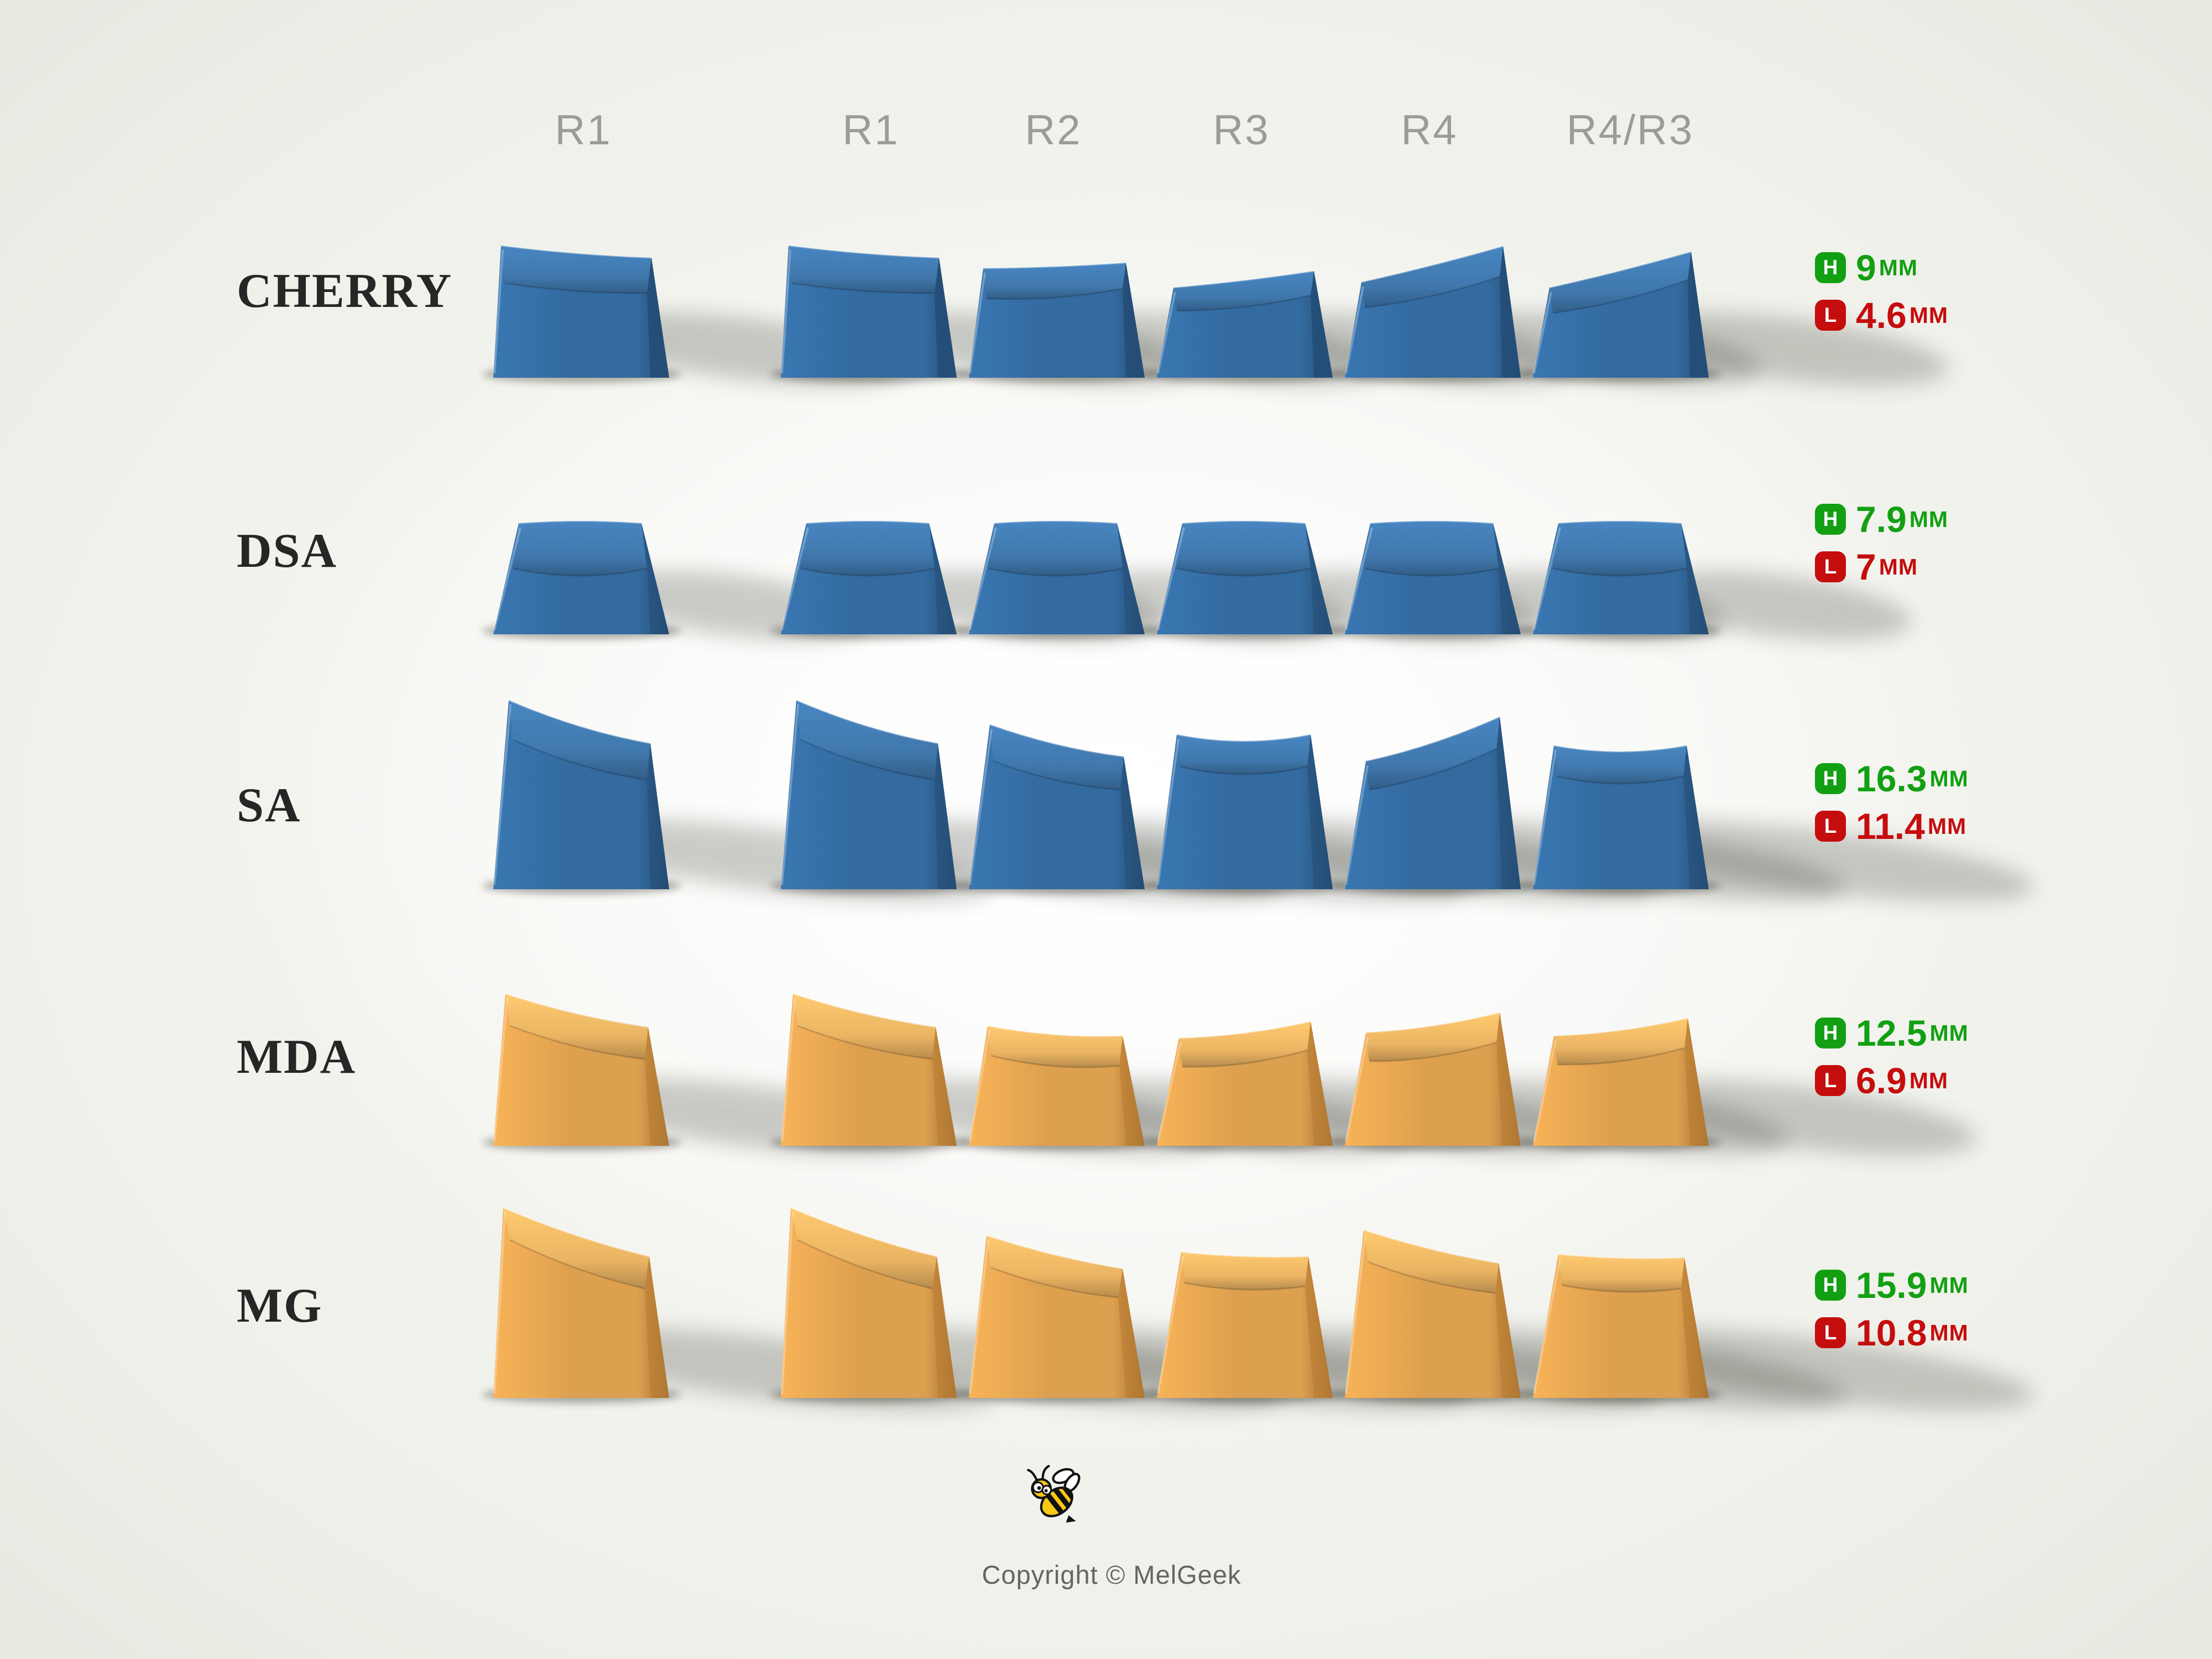 Image resolution: width=2212 pixels, height=1659 pixels. What do you see at coordinates (1882, 1080) in the screenshot?
I see `low-value: 6.9` at bounding box center [1882, 1080].